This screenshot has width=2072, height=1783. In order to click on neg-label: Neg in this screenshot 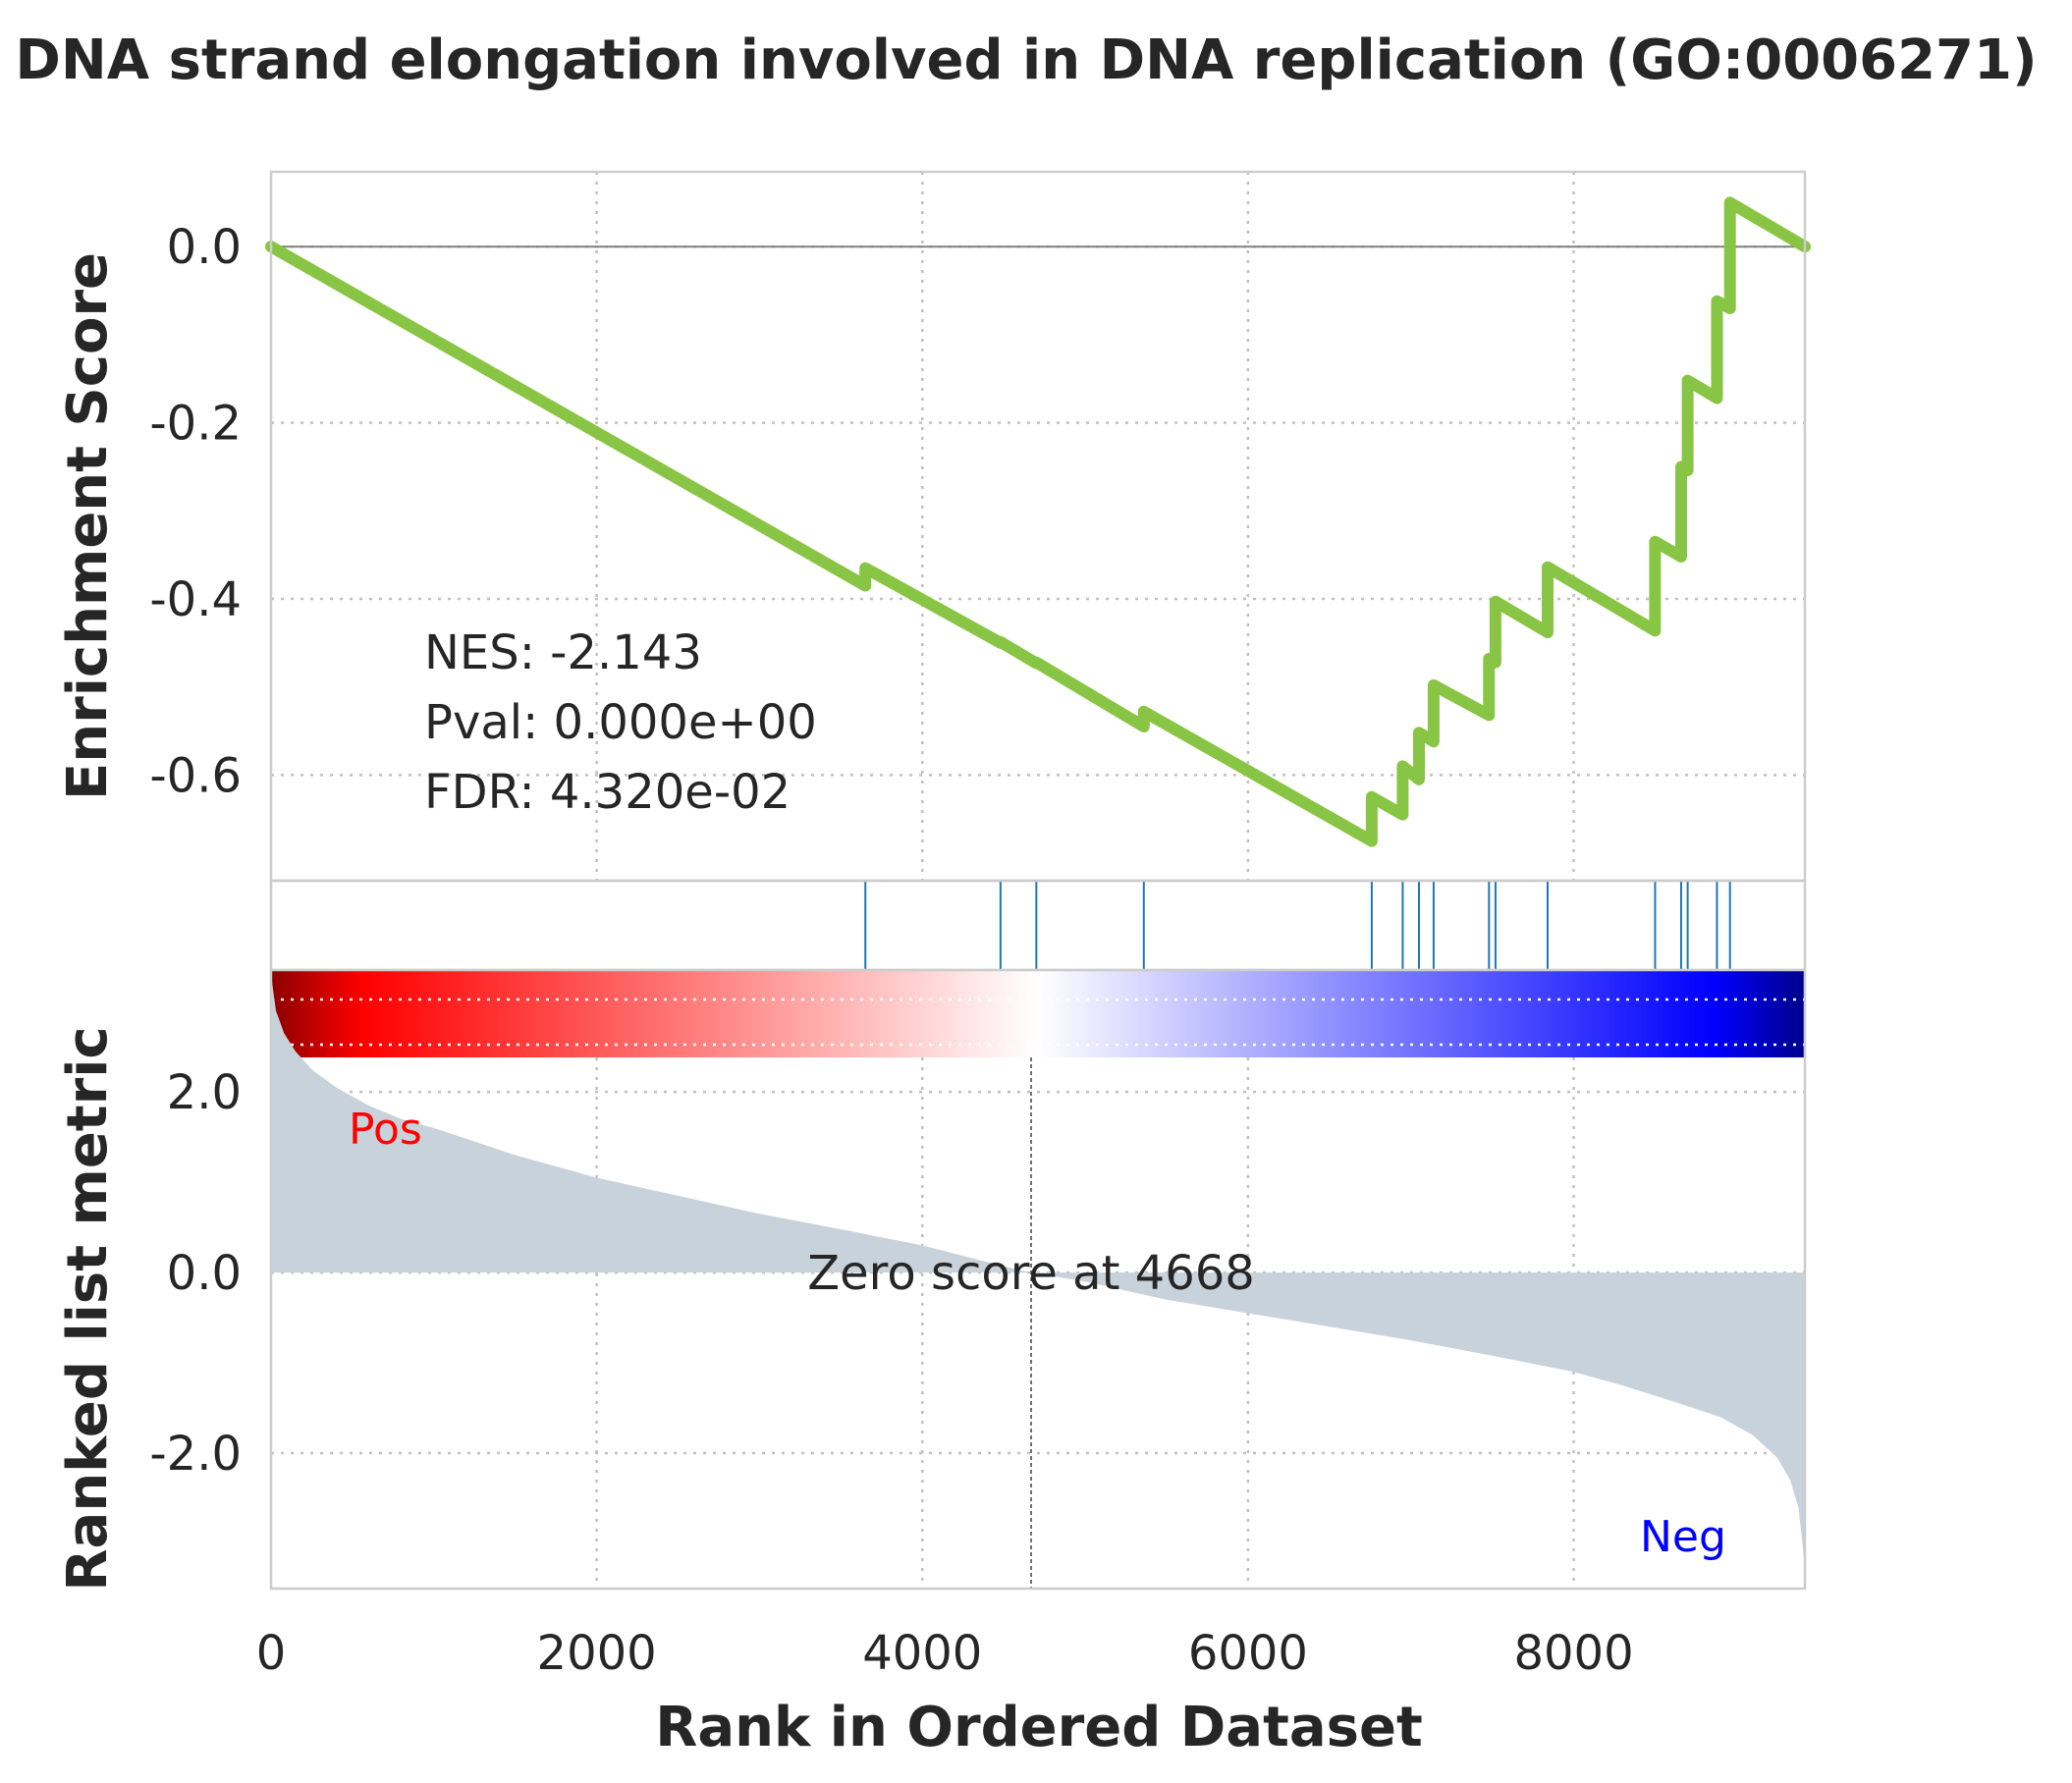, I will do `click(1683, 1537)`.